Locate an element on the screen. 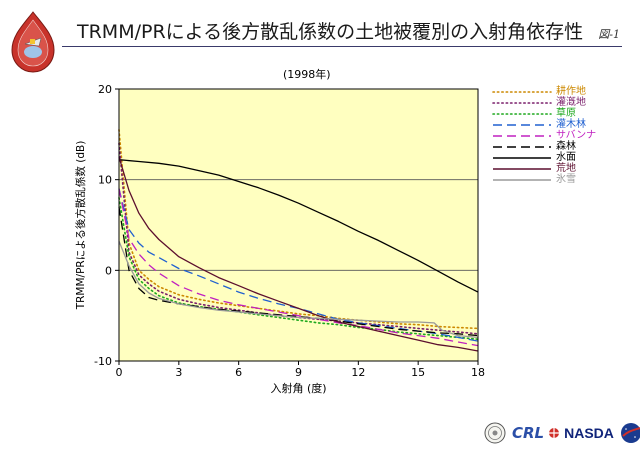  legend-item: 森林 is located at coordinates (562, 146).